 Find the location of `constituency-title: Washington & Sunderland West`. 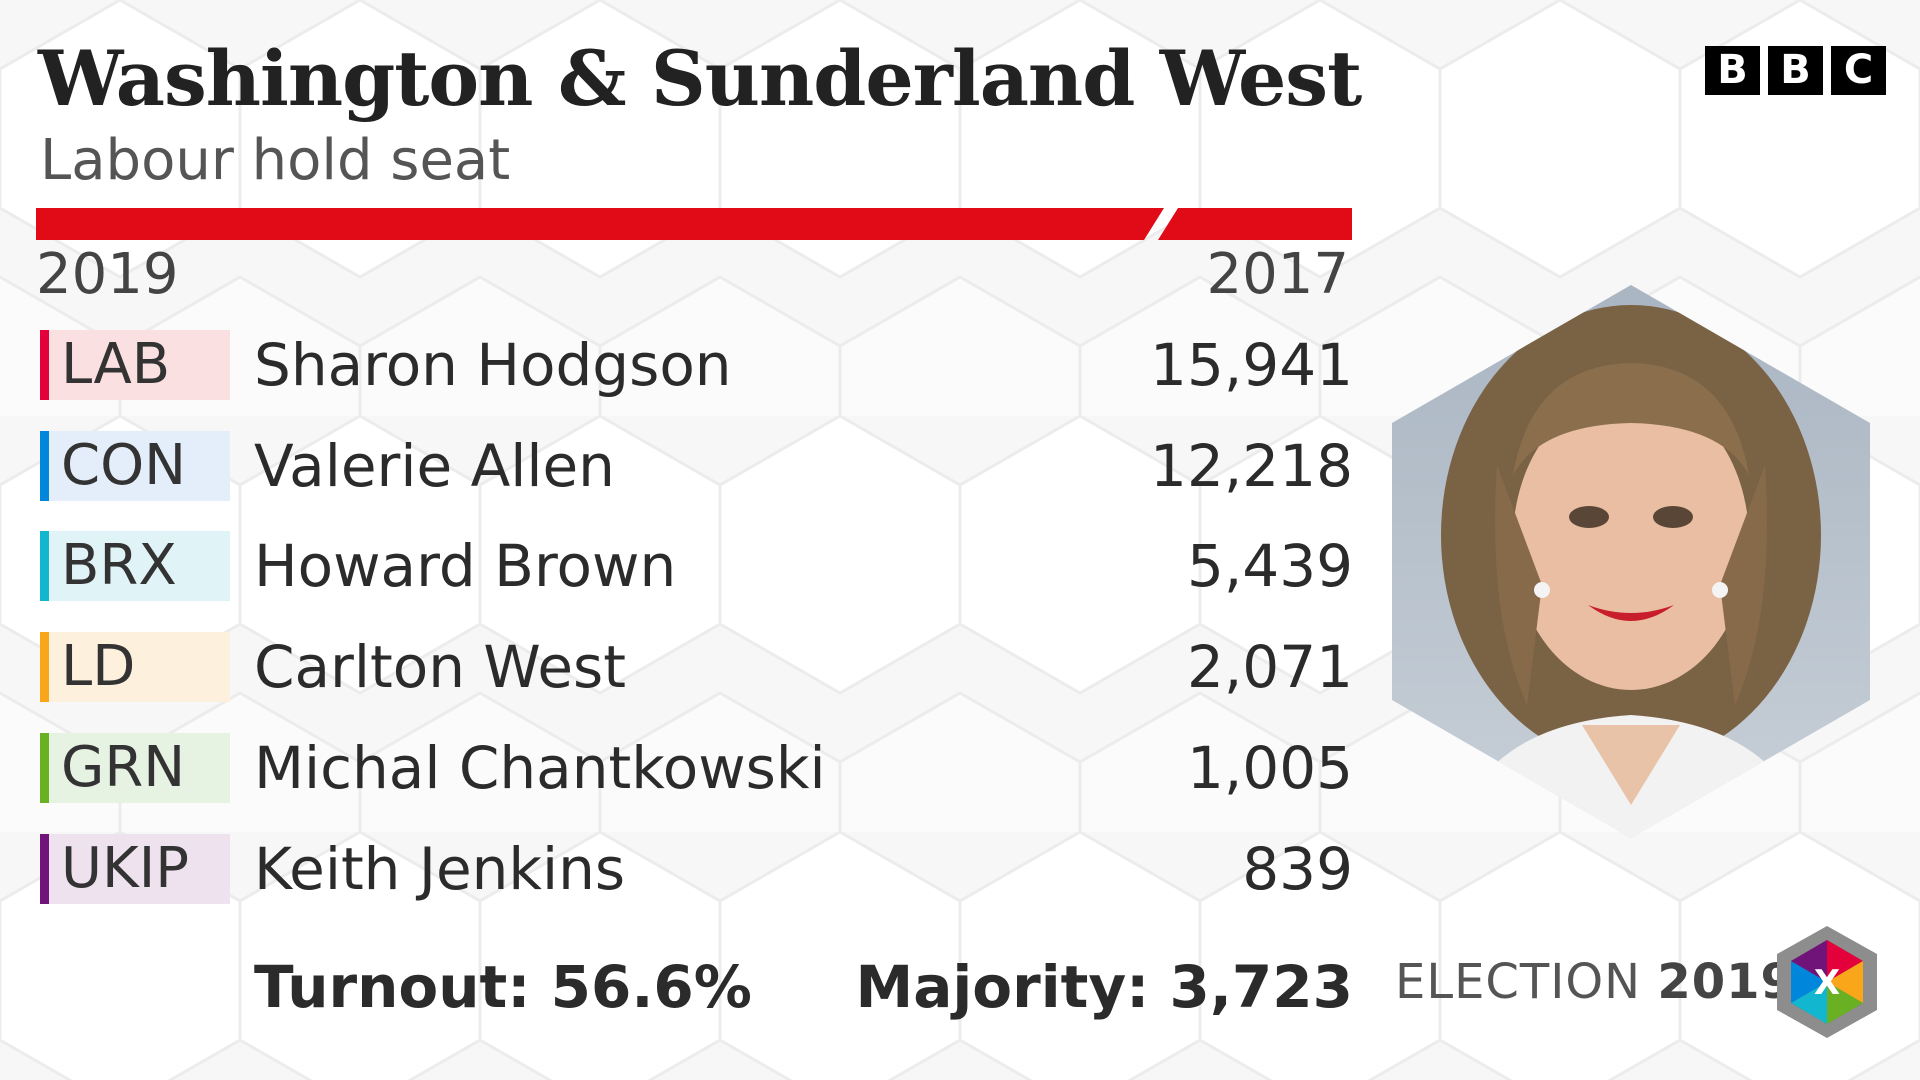

constituency-title: Washington & Sunderland West is located at coordinates (700, 78).